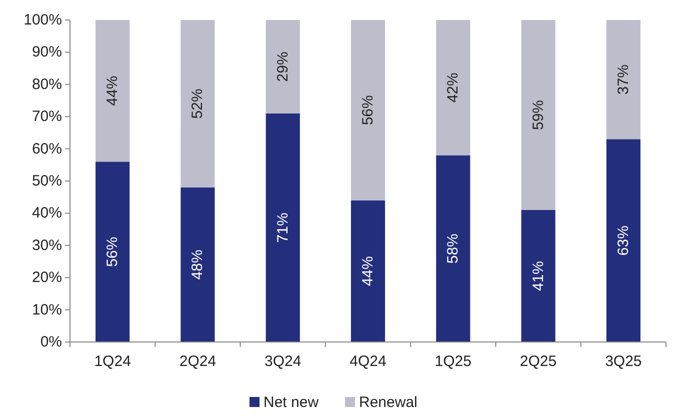 The width and height of the screenshot is (676, 419). What do you see at coordinates (47, 213) in the screenshot?
I see `y-tick-label: 40%` at bounding box center [47, 213].